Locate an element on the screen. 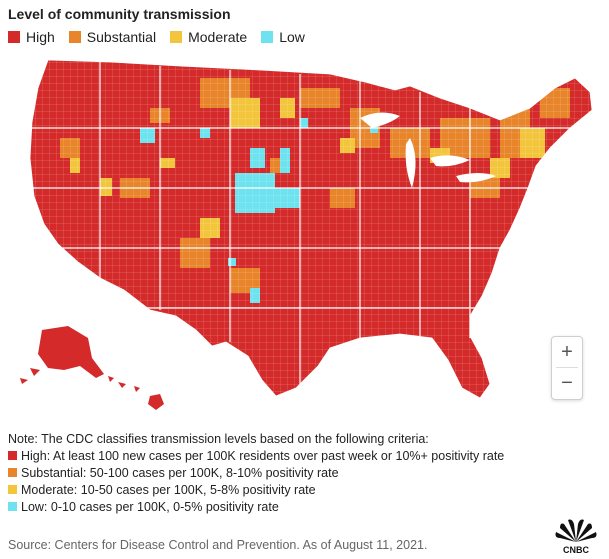  legend-item-moderate: Moderate is located at coordinates (208, 37).